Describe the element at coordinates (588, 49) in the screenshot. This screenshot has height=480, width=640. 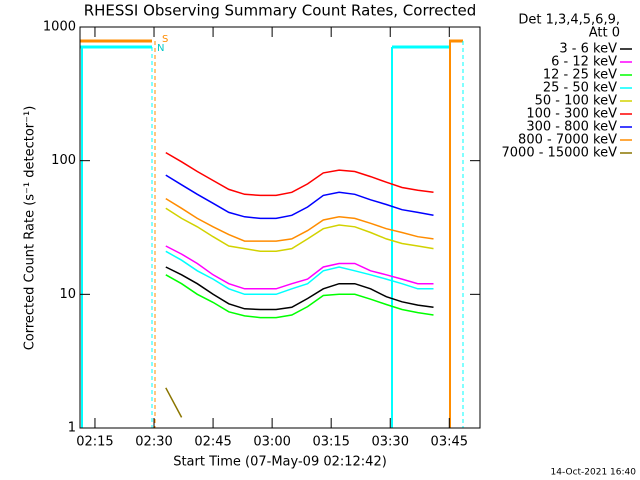
I see `legend-label: 3 - 6 keV` at that location.